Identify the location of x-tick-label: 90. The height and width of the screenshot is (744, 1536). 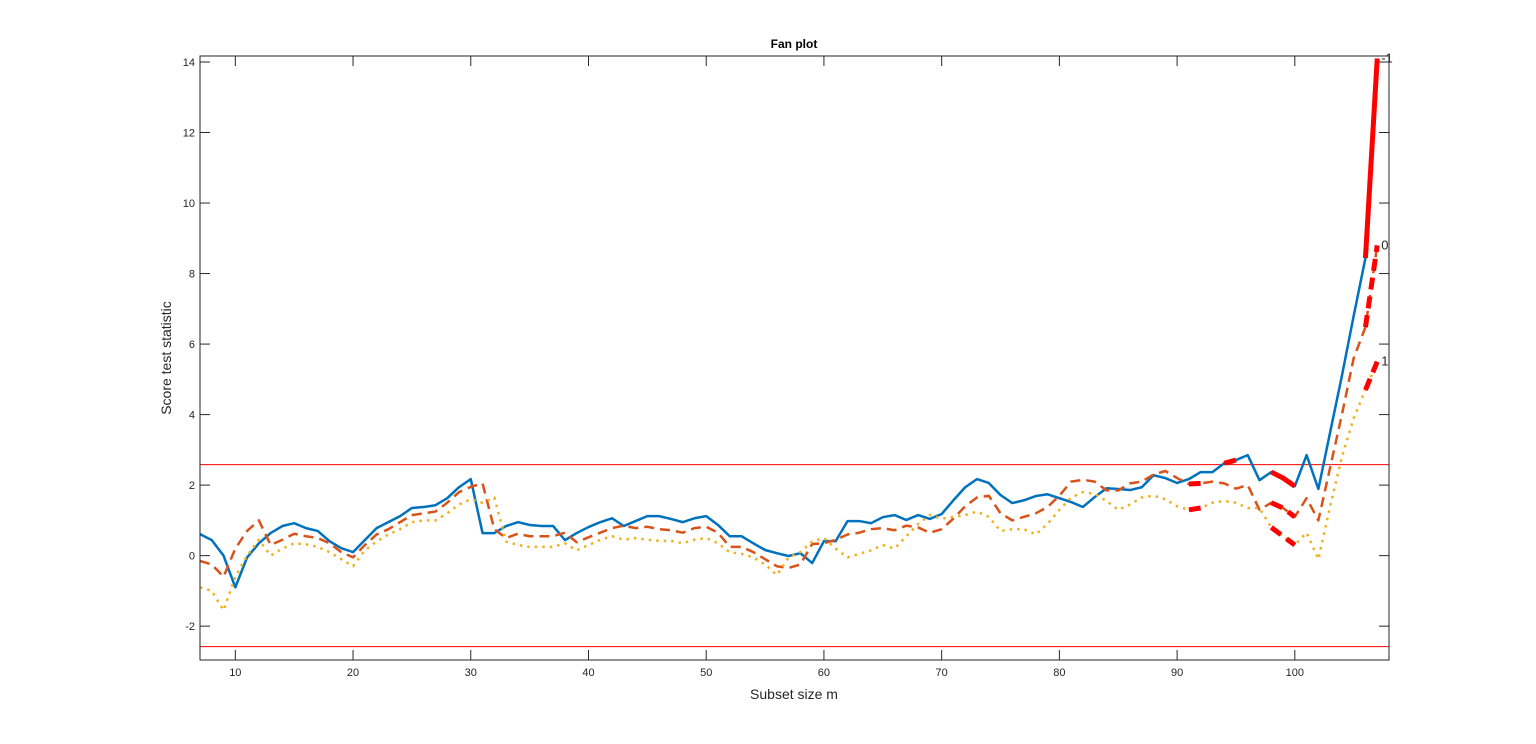
(1177, 673).